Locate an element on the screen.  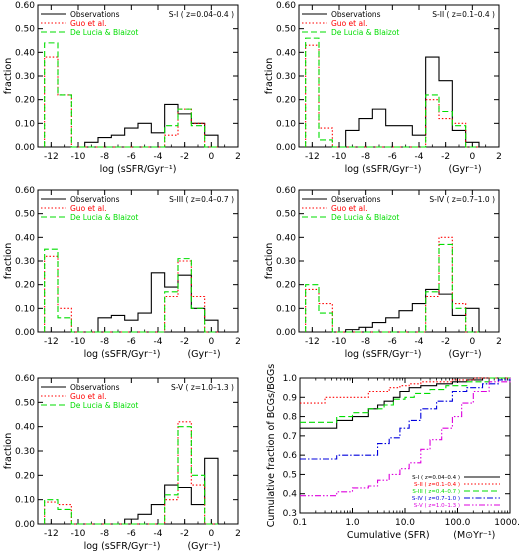
x-axis-unit: (M⊙Yr⁻¹) is located at coordinates (474, 535).